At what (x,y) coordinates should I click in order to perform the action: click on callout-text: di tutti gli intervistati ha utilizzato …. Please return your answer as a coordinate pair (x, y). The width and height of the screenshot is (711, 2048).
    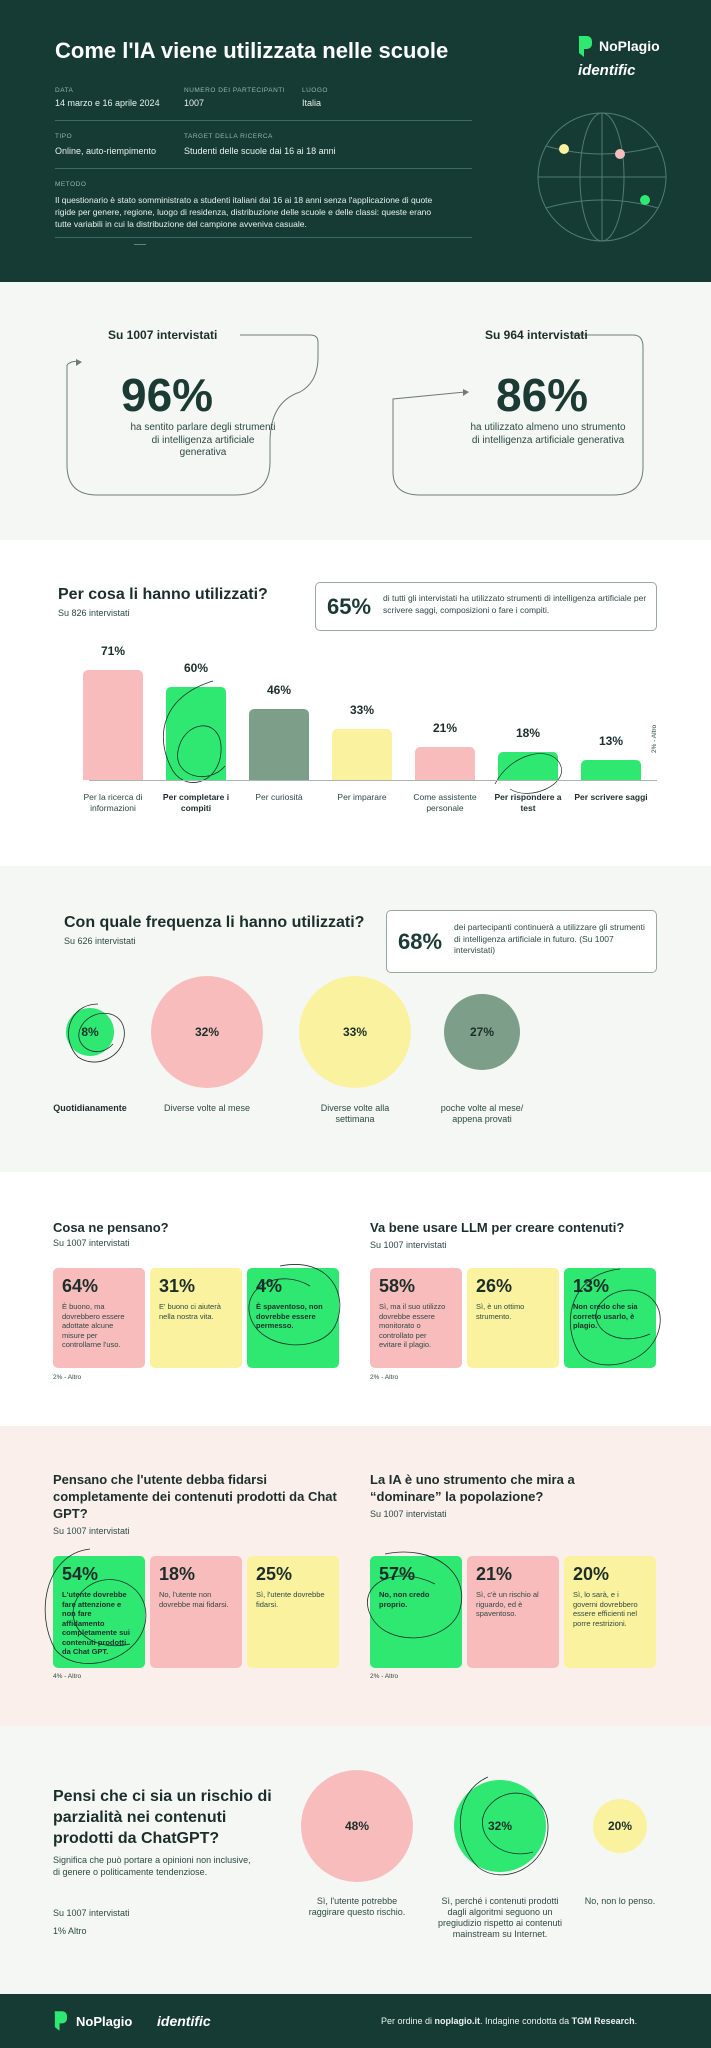
    Looking at the image, I should click on (515, 604).